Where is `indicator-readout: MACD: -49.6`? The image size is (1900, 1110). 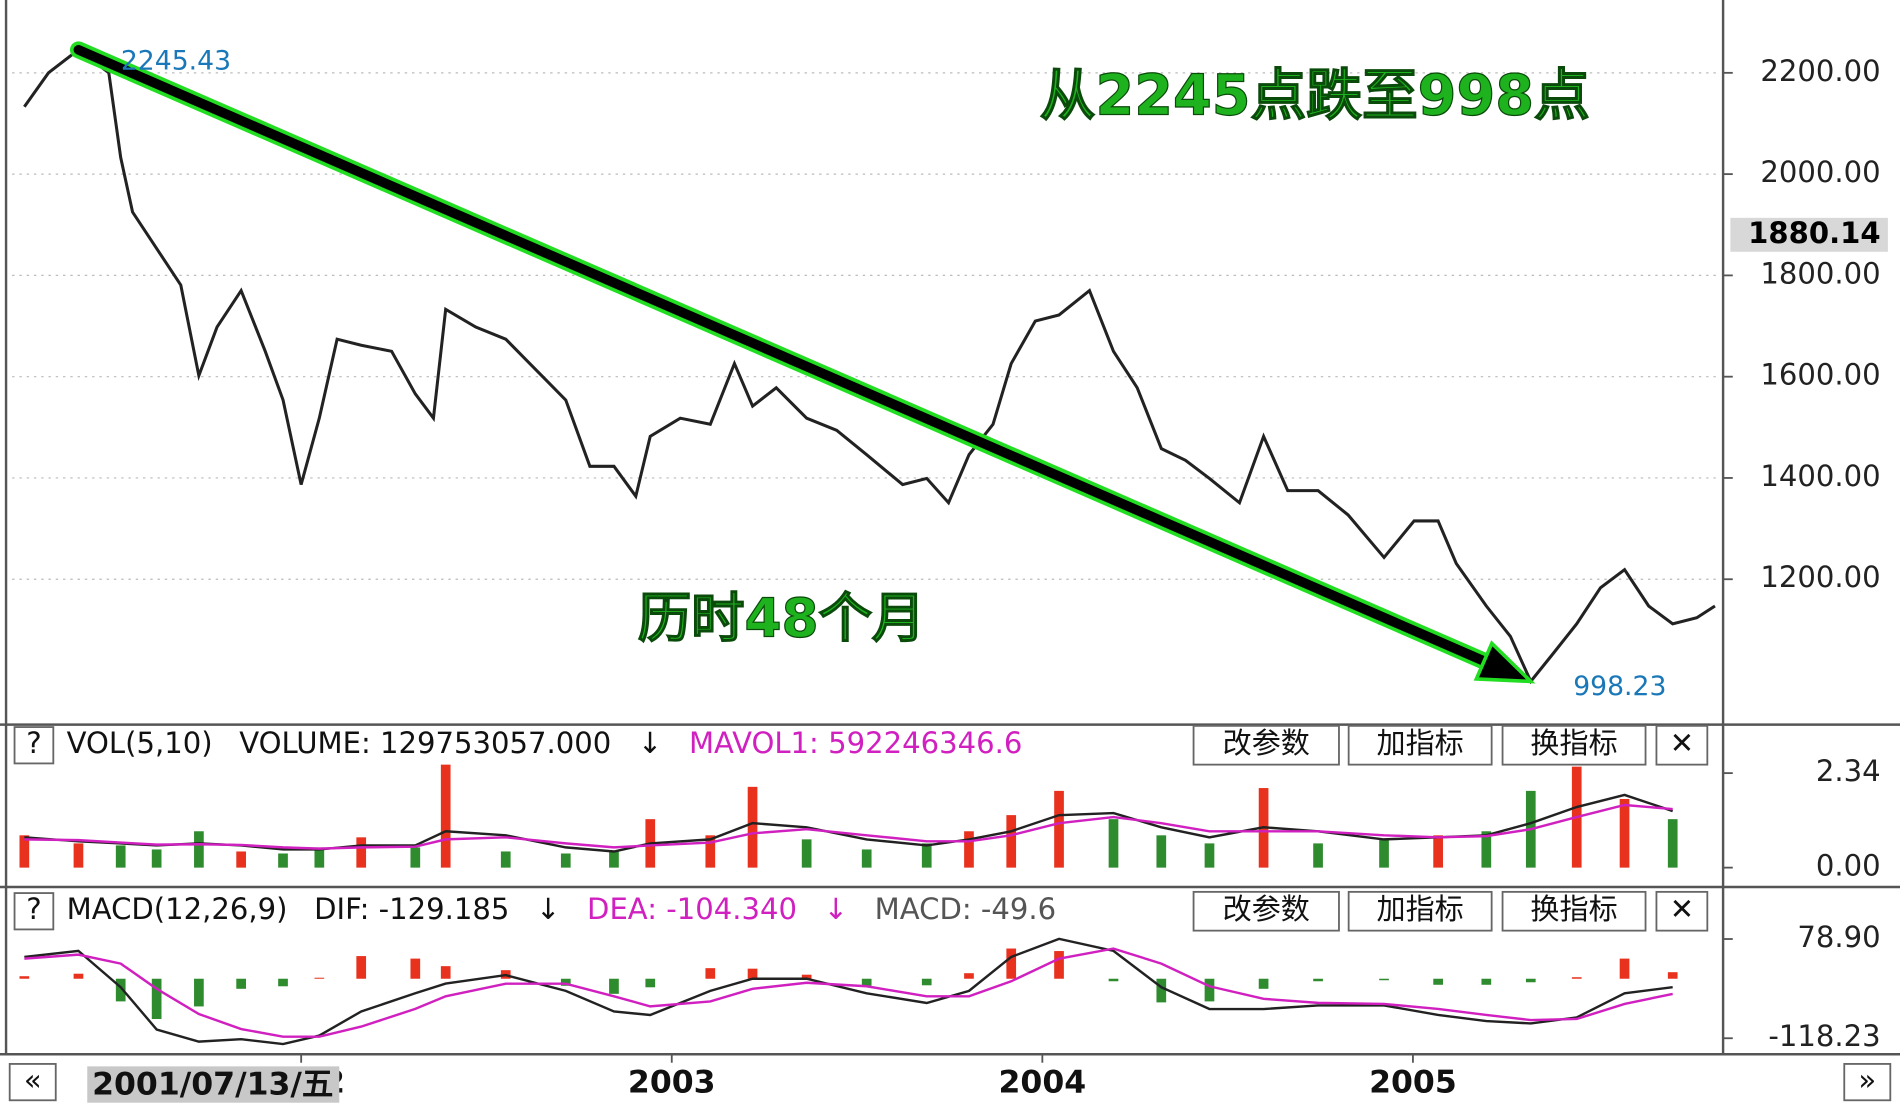
indicator-readout: MACD: -49.6 is located at coordinates (965, 909).